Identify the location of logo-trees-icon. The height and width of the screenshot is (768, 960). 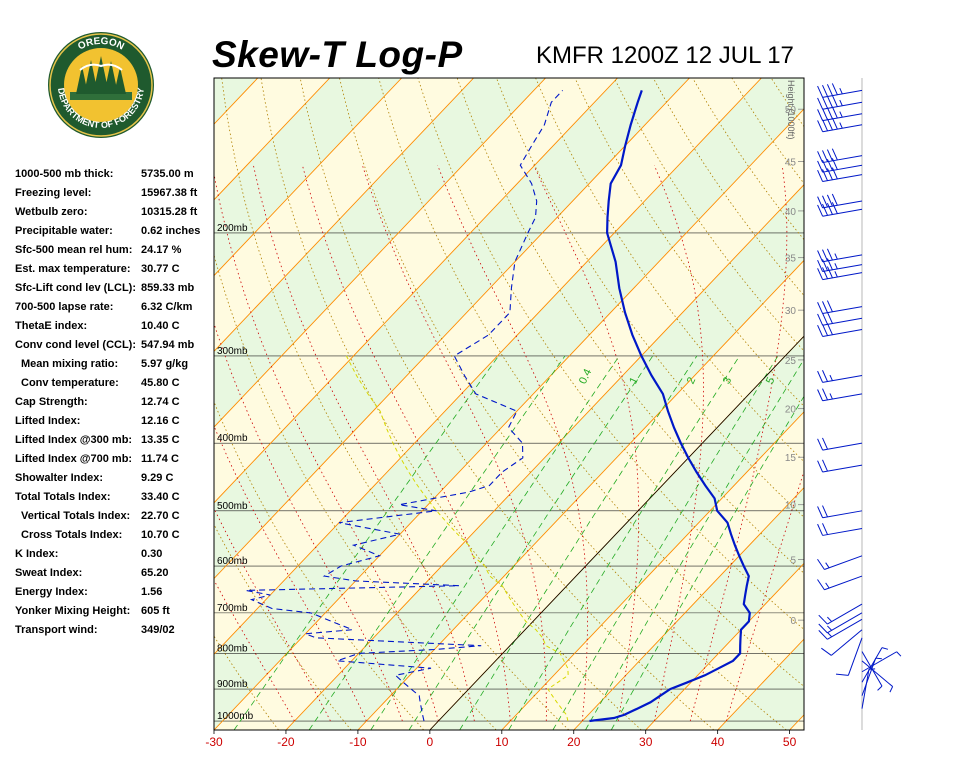
(101, 78).